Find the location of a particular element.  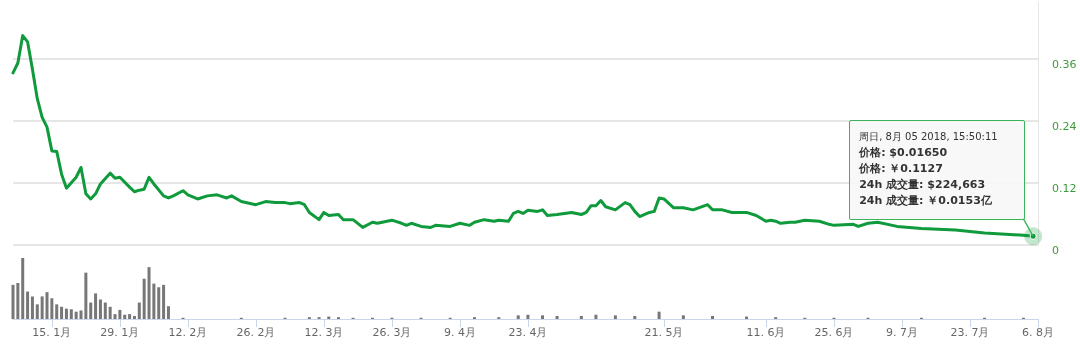

y-tick-label: 0.36 is located at coordinates (1064, 64).